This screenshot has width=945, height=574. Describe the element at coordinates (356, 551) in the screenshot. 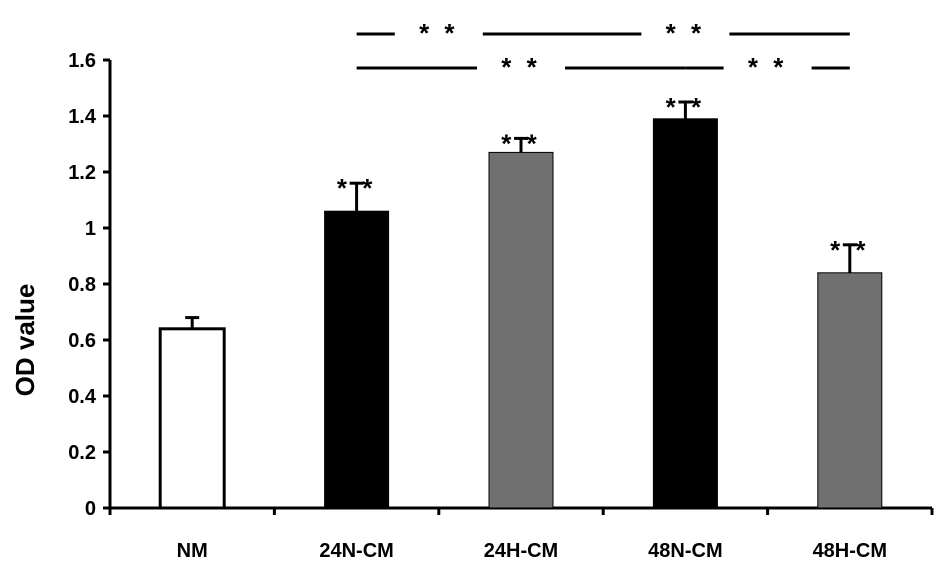

I see `x-tick-label: 24N-CM` at that location.